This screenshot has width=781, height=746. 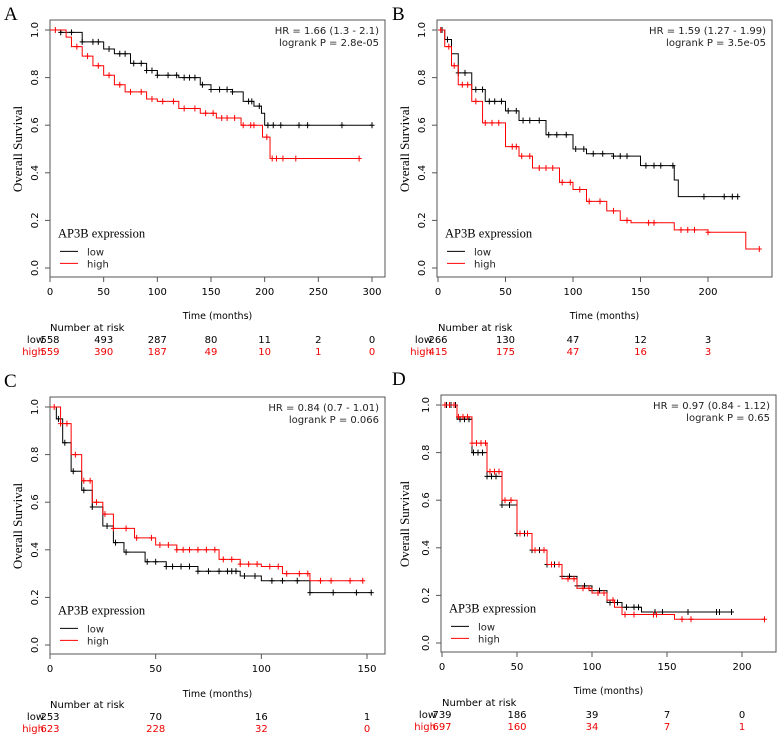 I want to click on risk-value: 253, so click(x=49, y=717).